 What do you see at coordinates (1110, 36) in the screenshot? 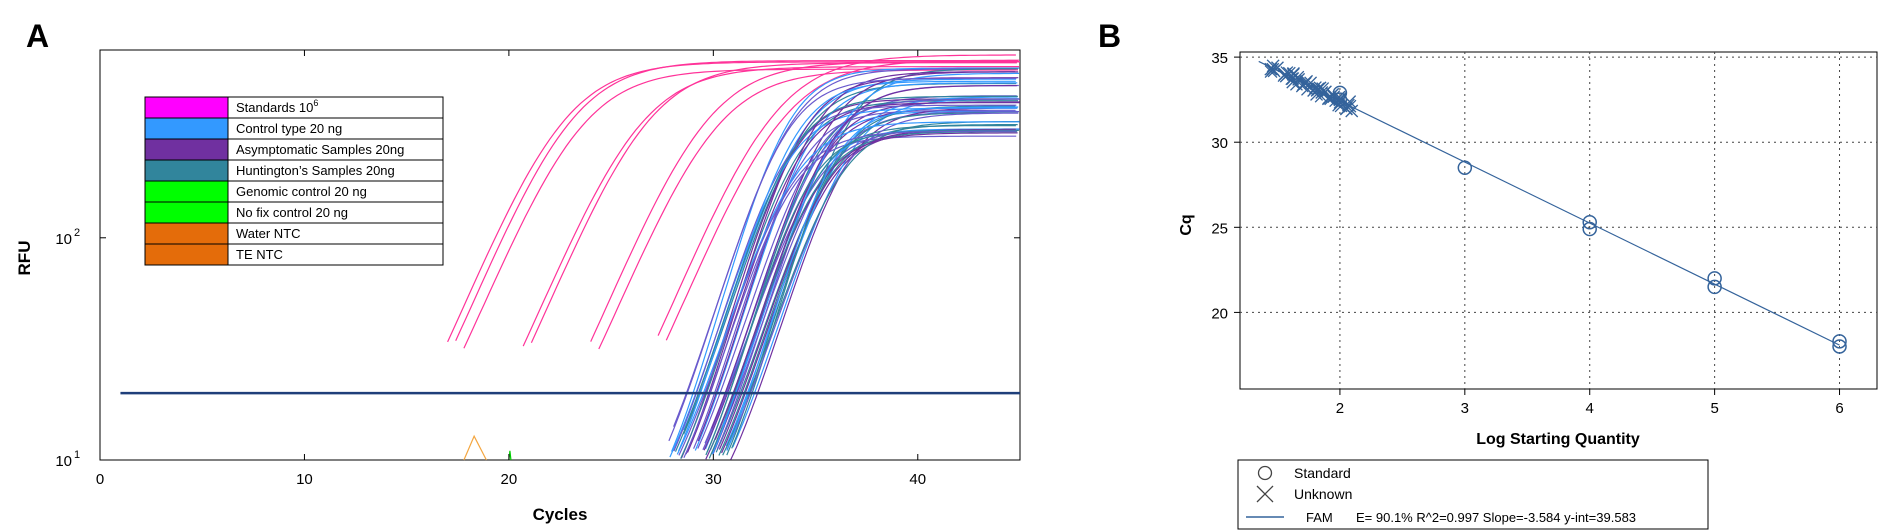
I see `panel-b-letter: B` at bounding box center [1110, 36].